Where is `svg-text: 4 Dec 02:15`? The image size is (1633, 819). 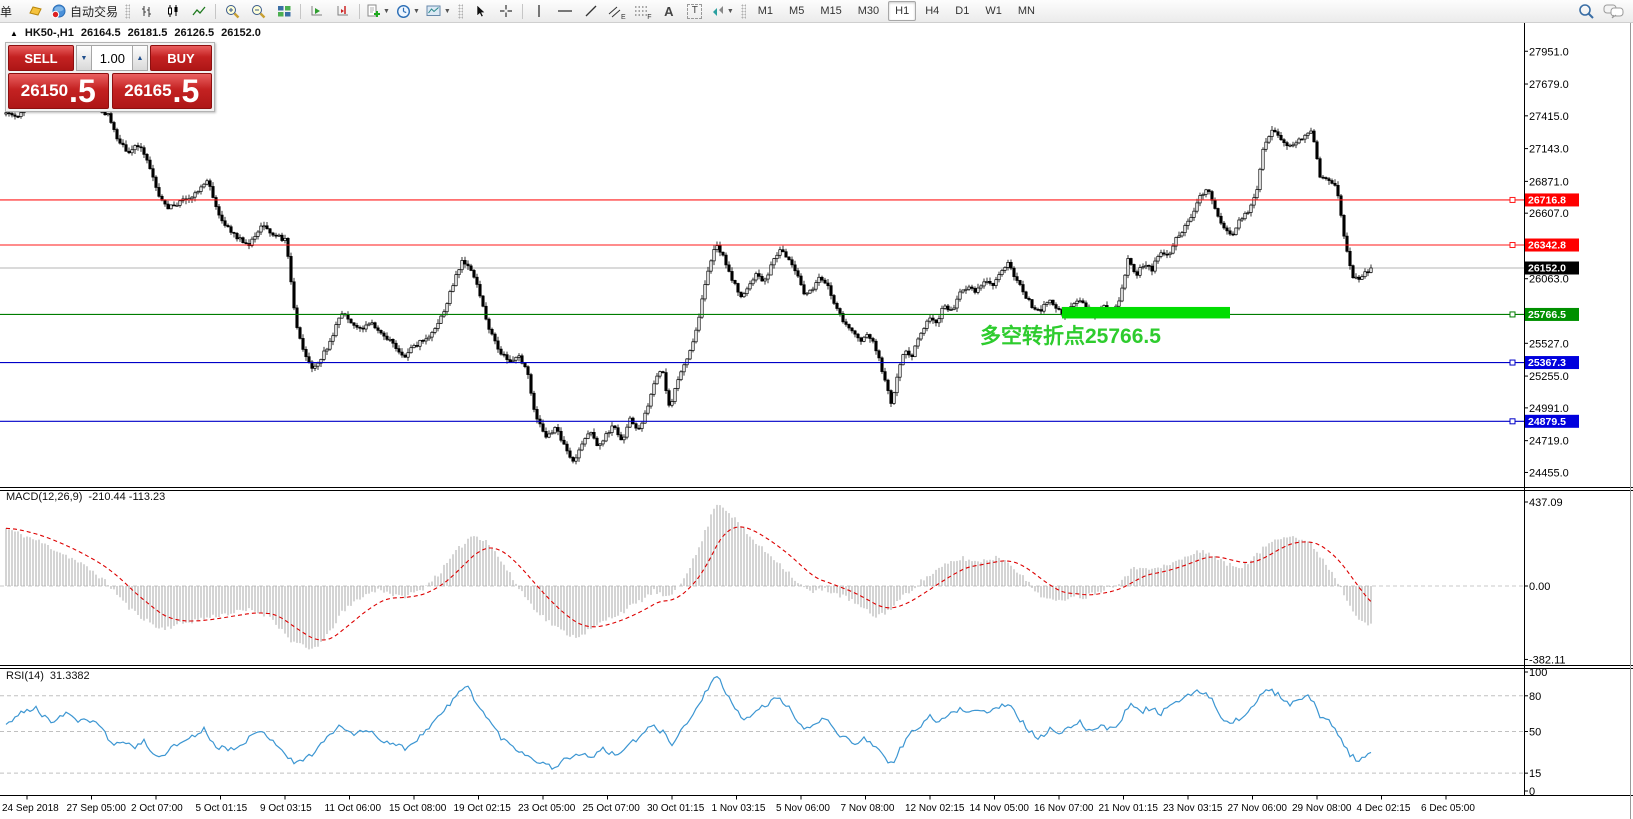
svg-text: 4 Dec 02:15 is located at coordinates (1384, 808).